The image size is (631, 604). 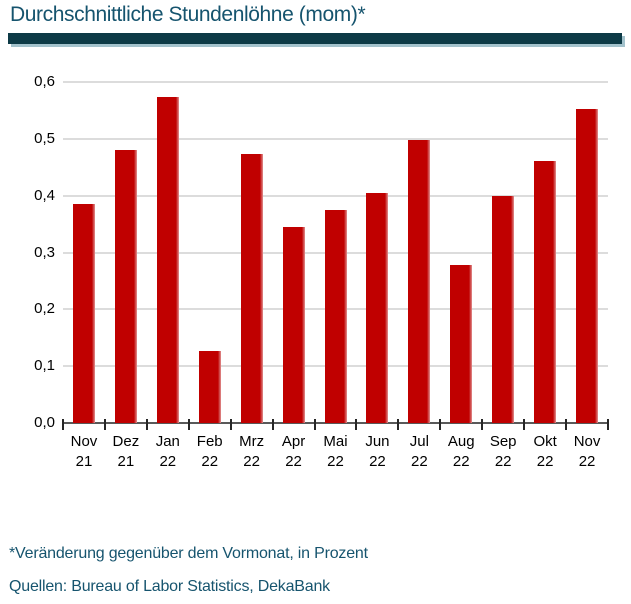 I want to click on x-axis-label-dez-21: Dez 21, so click(x=126, y=452).